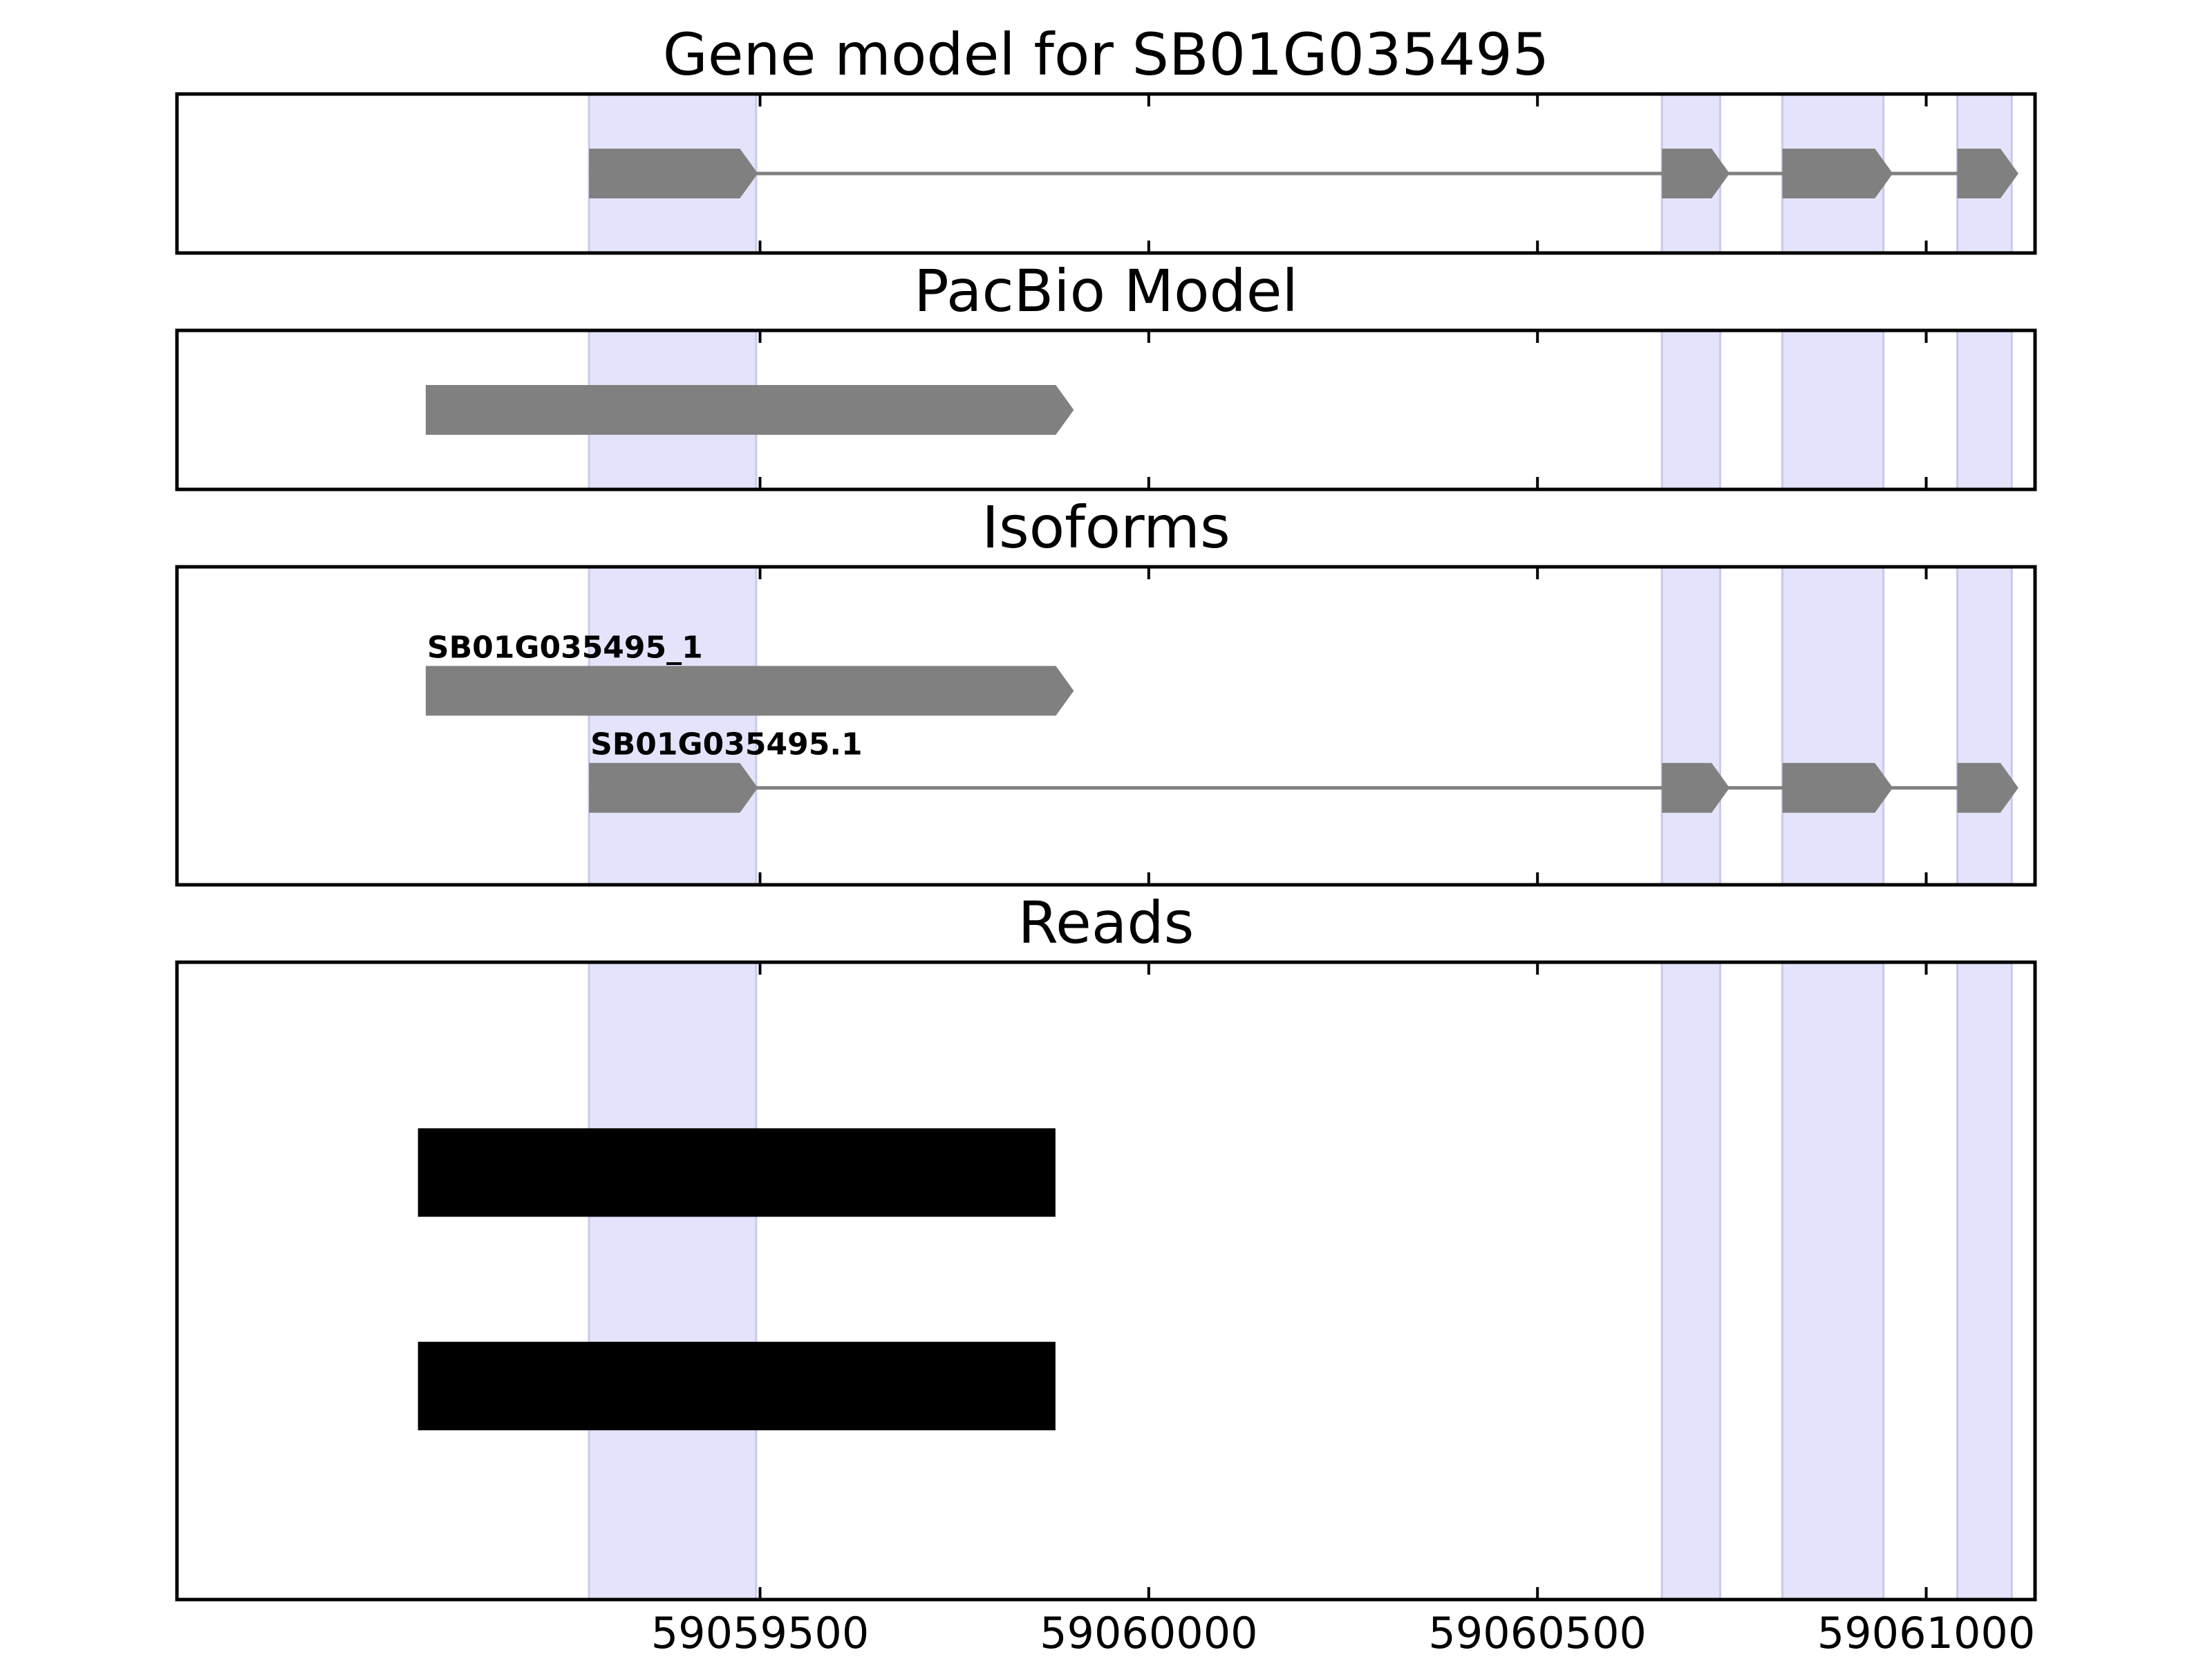  What do you see at coordinates (1926, 1633) in the screenshot?
I see `x-tick-label: 59061000` at bounding box center [1926, 1633].